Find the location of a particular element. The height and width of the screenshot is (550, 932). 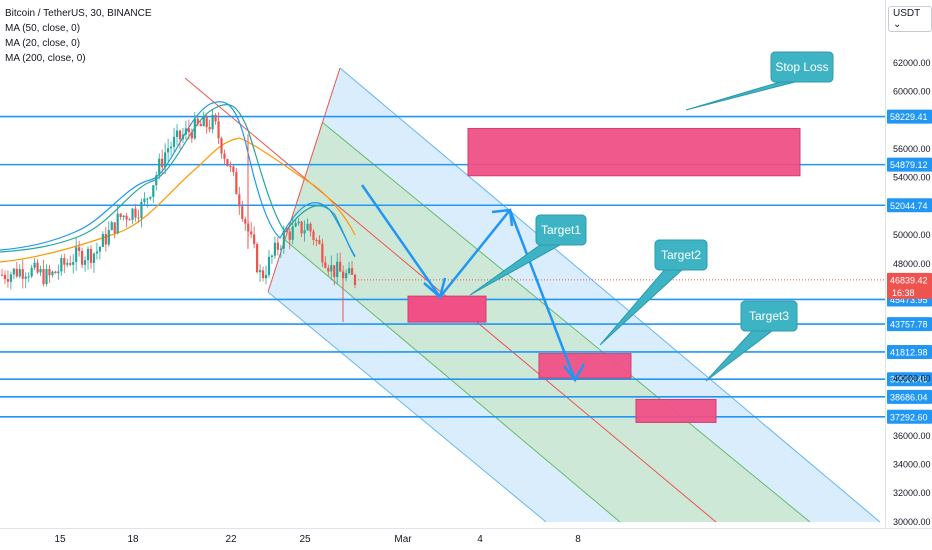

ma-20-line is located at coordinates (178, 180).